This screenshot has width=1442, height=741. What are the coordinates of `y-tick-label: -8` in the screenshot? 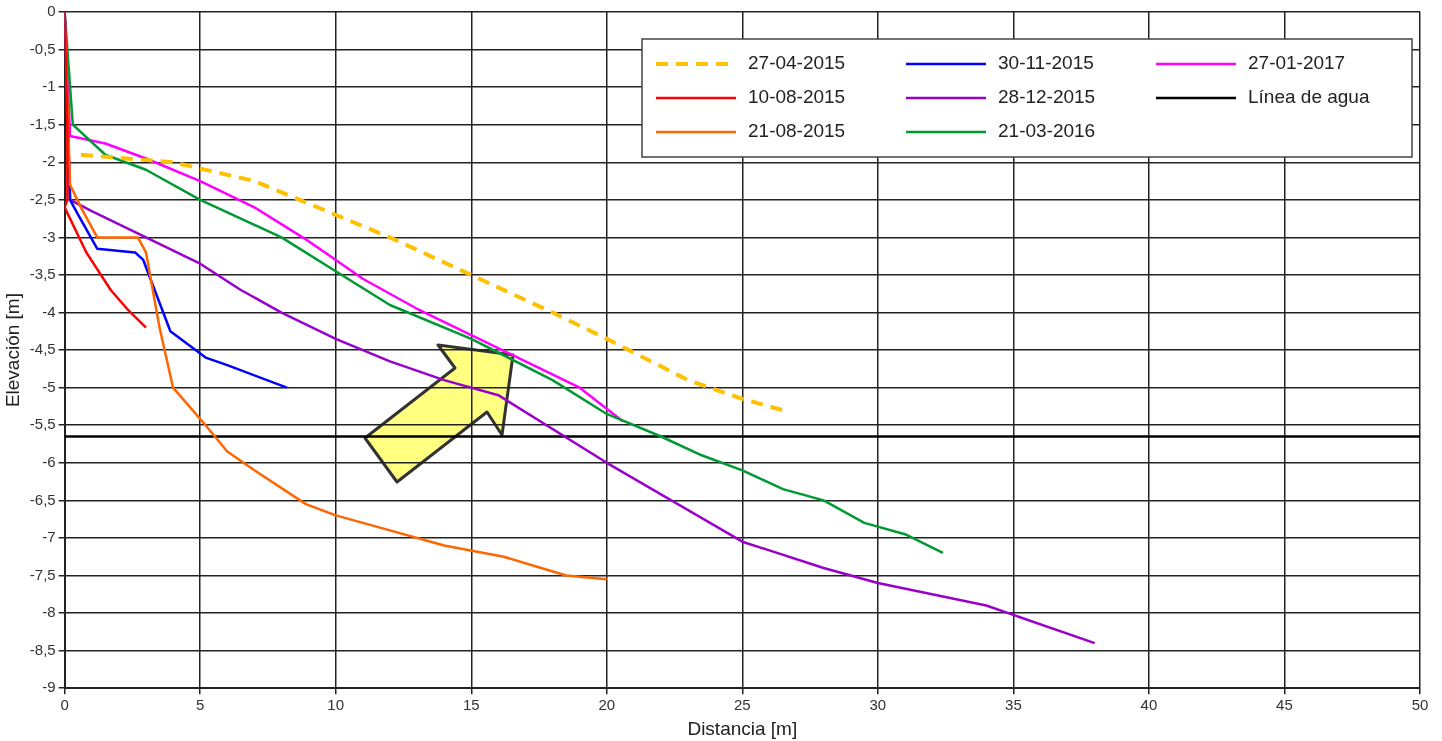 It's located at (49, 612).